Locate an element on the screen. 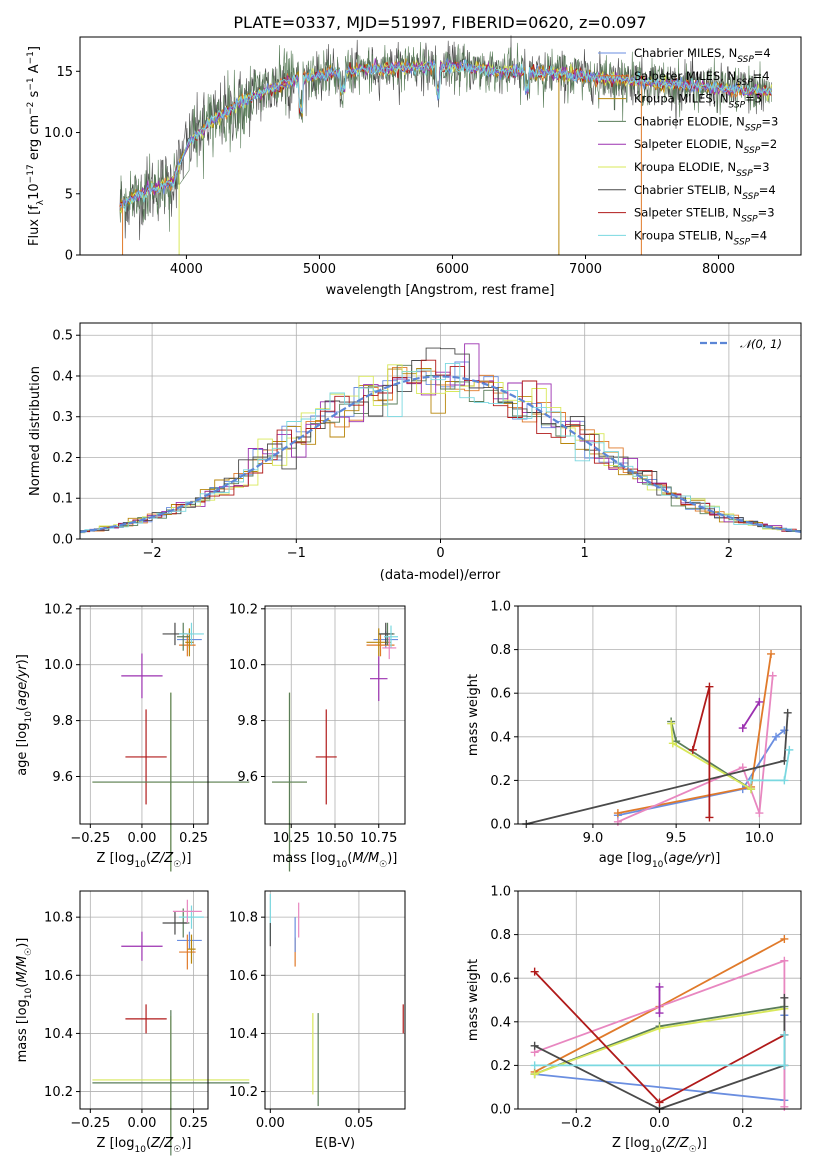  x-axis-label: E(B-V) is located at coordinates (335, 1143).